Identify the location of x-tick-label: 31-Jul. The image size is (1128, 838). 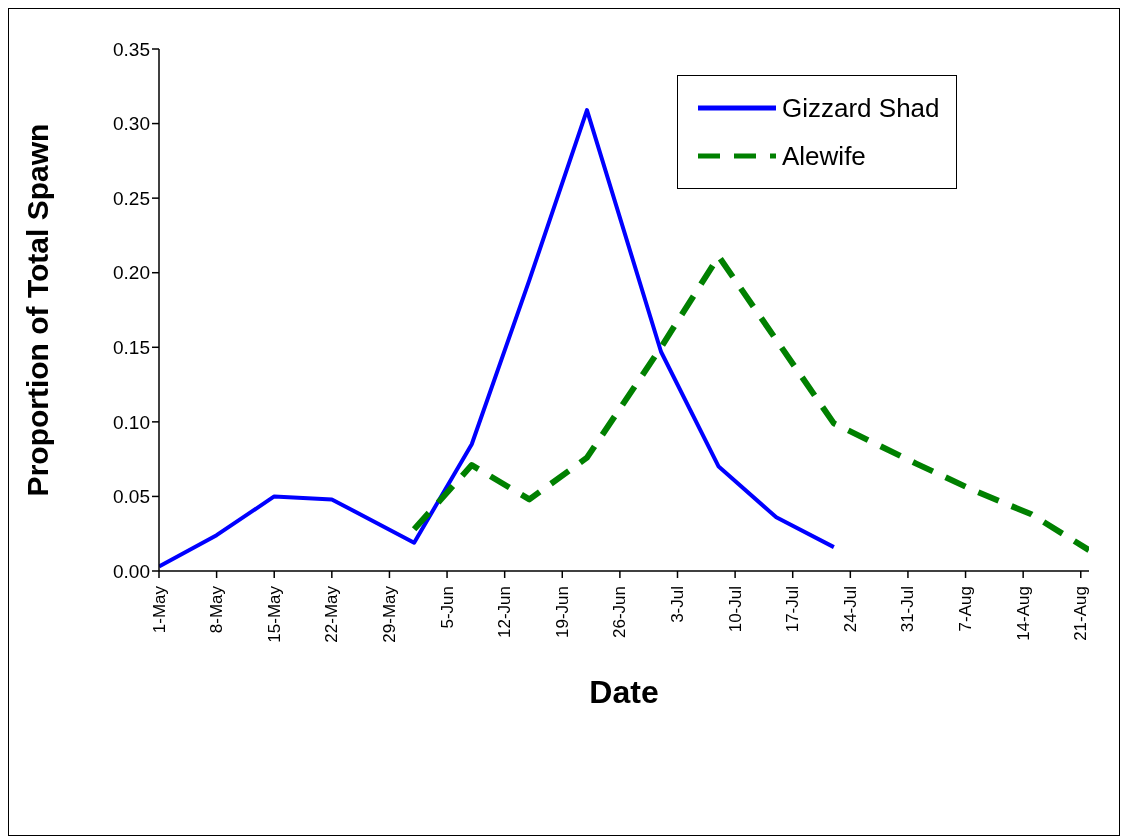
(908, 609).